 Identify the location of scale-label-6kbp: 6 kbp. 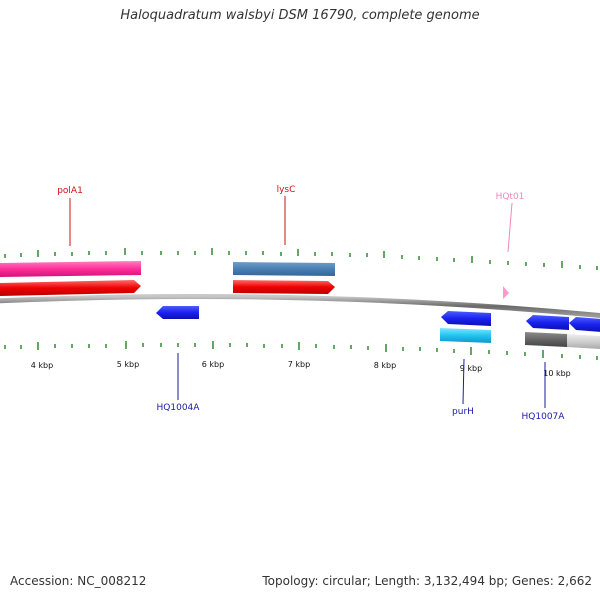
(213, 364).